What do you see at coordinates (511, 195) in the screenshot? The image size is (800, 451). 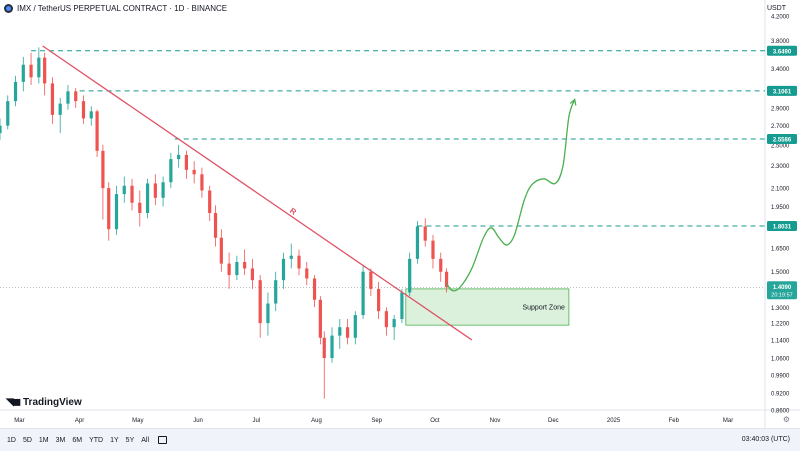 I see `projection-curve` at bounding box center [511, 195].